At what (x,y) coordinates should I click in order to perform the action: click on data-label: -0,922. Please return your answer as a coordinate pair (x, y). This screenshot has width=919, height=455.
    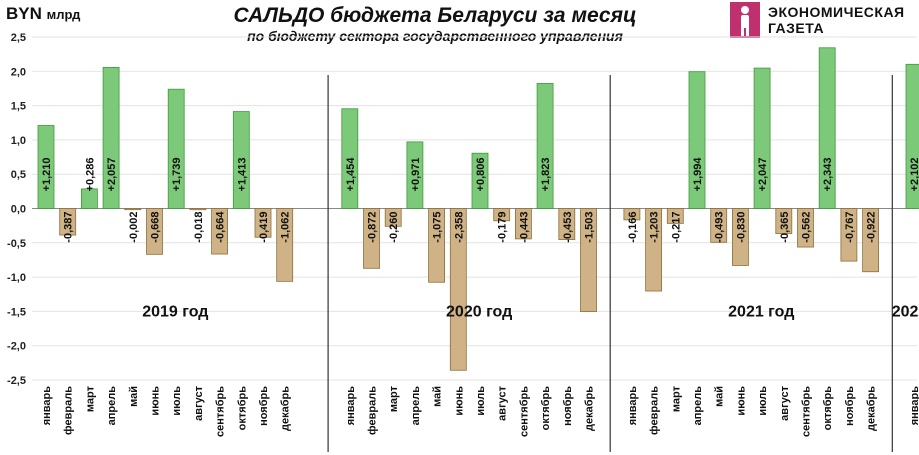
    Looking at the image, I should click on (872, 227).